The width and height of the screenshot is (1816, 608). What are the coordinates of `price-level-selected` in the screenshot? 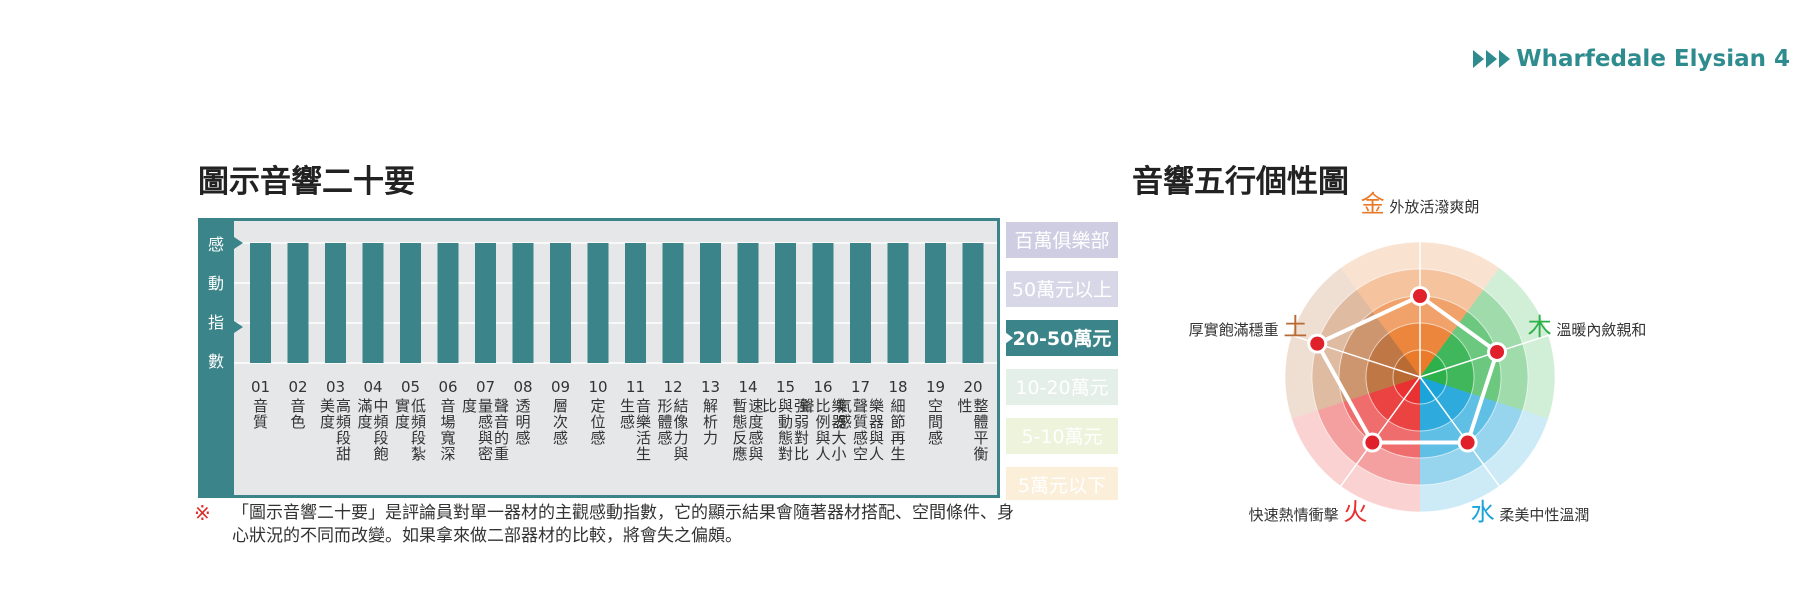 It's located at (1062, 338).